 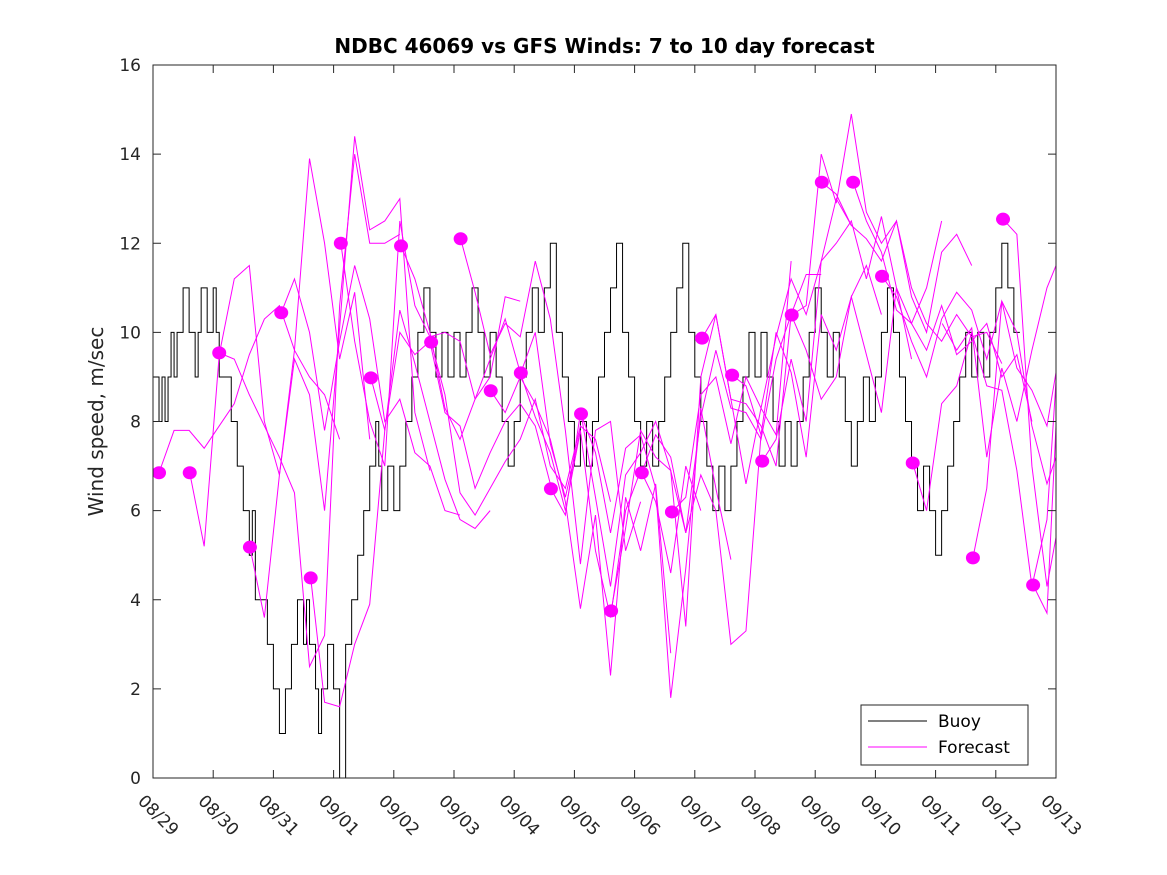 What do you see at coordinates (974, 748) in the screenshot?
I see `legend-label-forecast: Forecast` at bounding box center [974, 748].